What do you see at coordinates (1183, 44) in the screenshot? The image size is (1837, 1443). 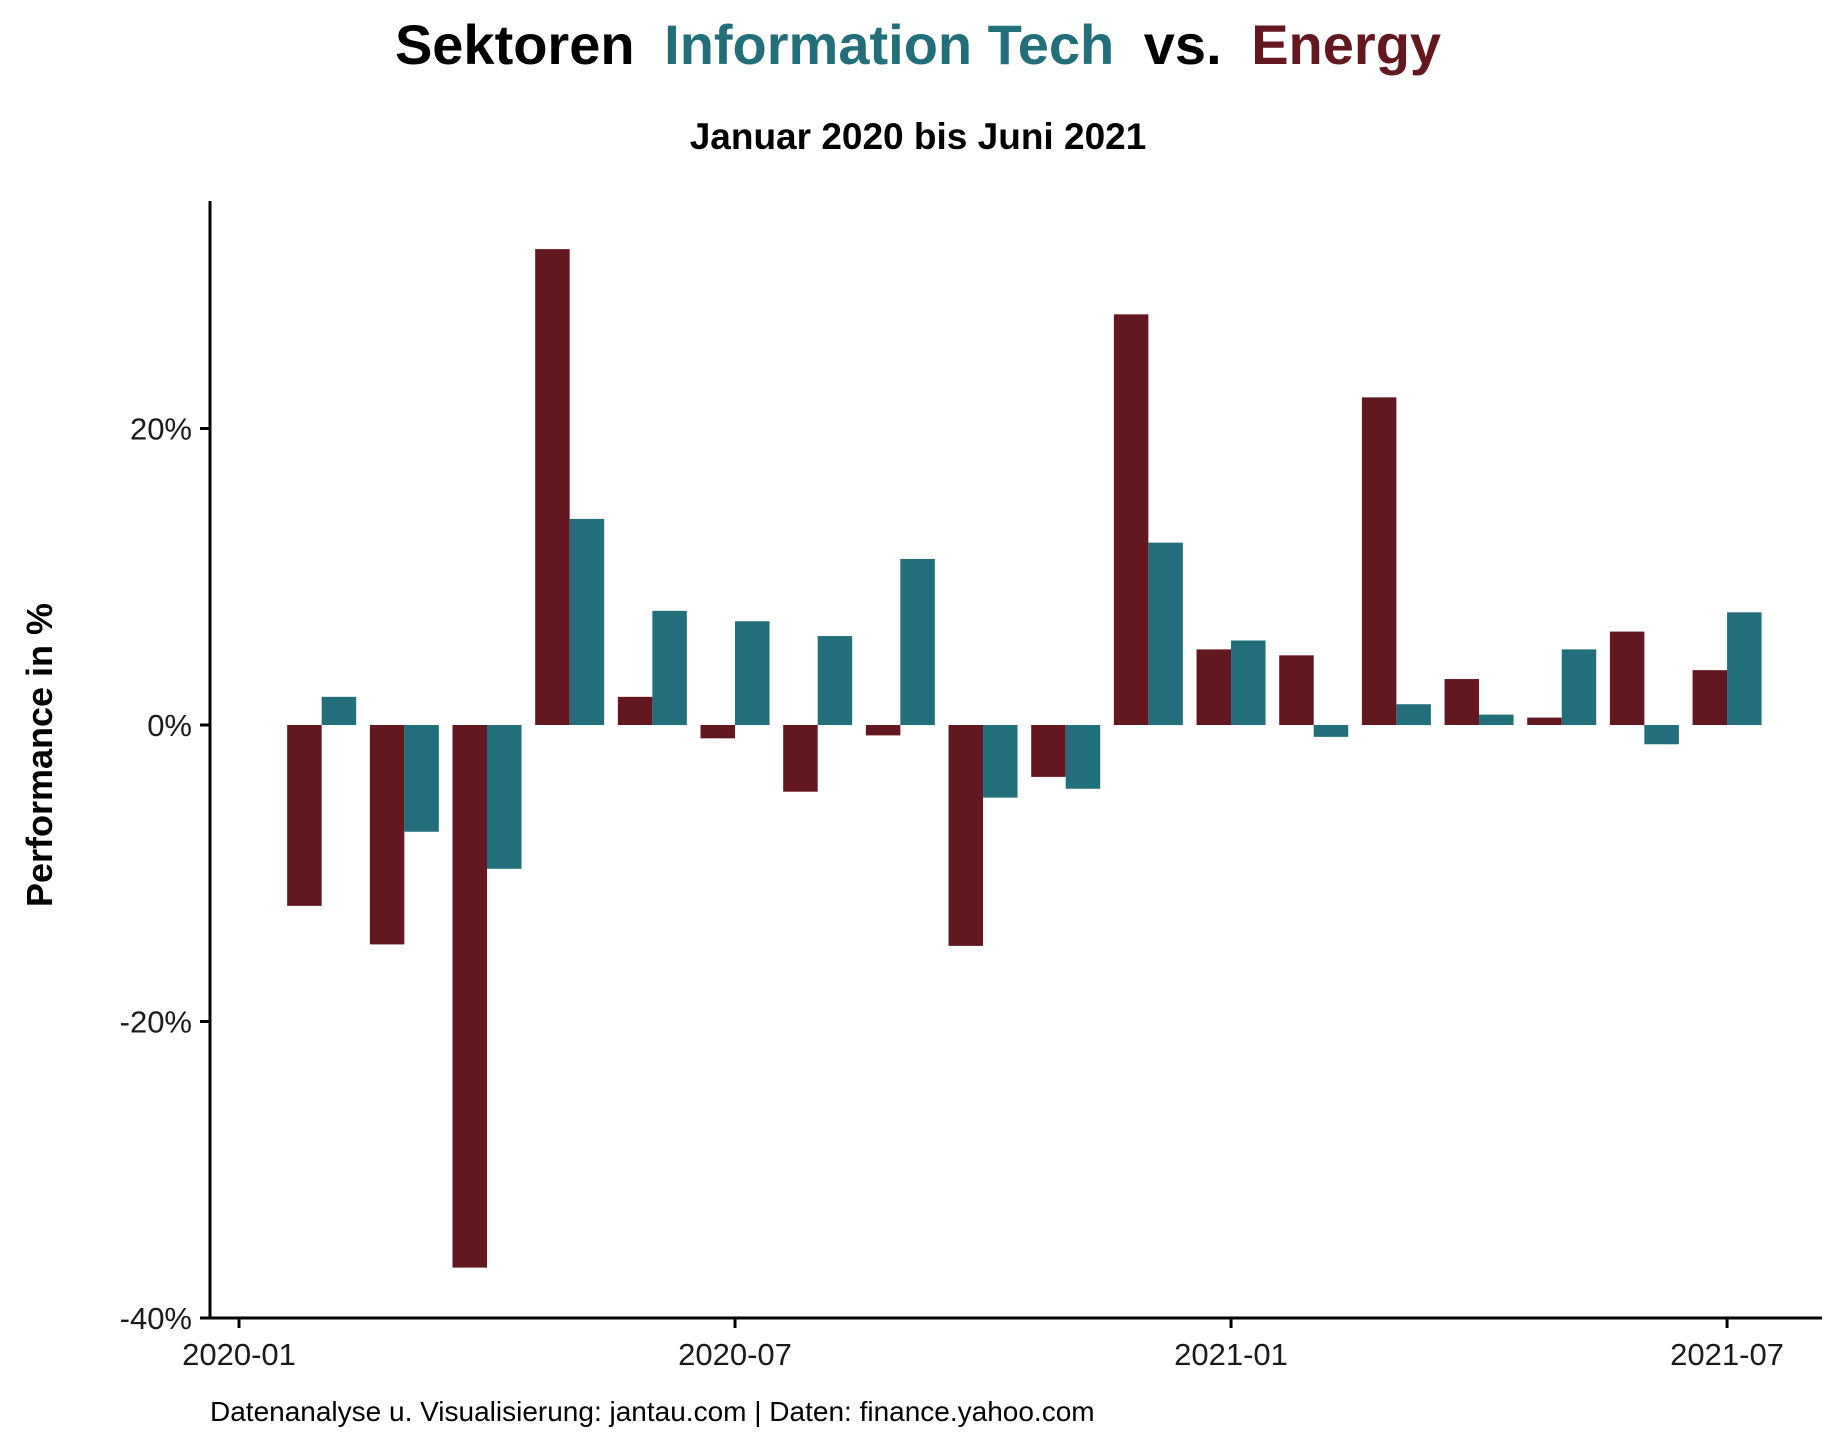 I see `title-part-vs: vs.` at bounding box center [1183, 44].